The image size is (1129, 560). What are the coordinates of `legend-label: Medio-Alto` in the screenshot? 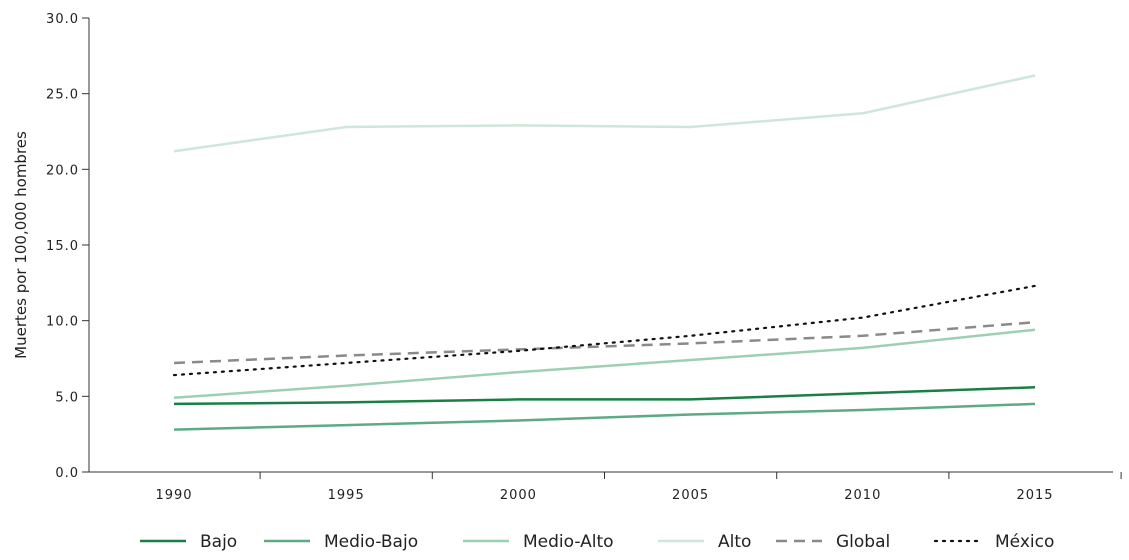 It's located at (568, 542).